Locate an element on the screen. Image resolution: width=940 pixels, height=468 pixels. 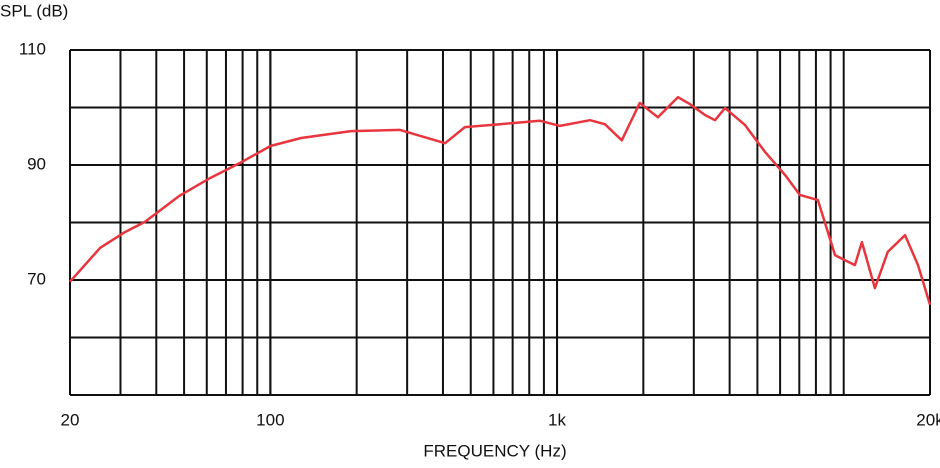
x-tick-label: 20 is located at coordinates (70, 419).